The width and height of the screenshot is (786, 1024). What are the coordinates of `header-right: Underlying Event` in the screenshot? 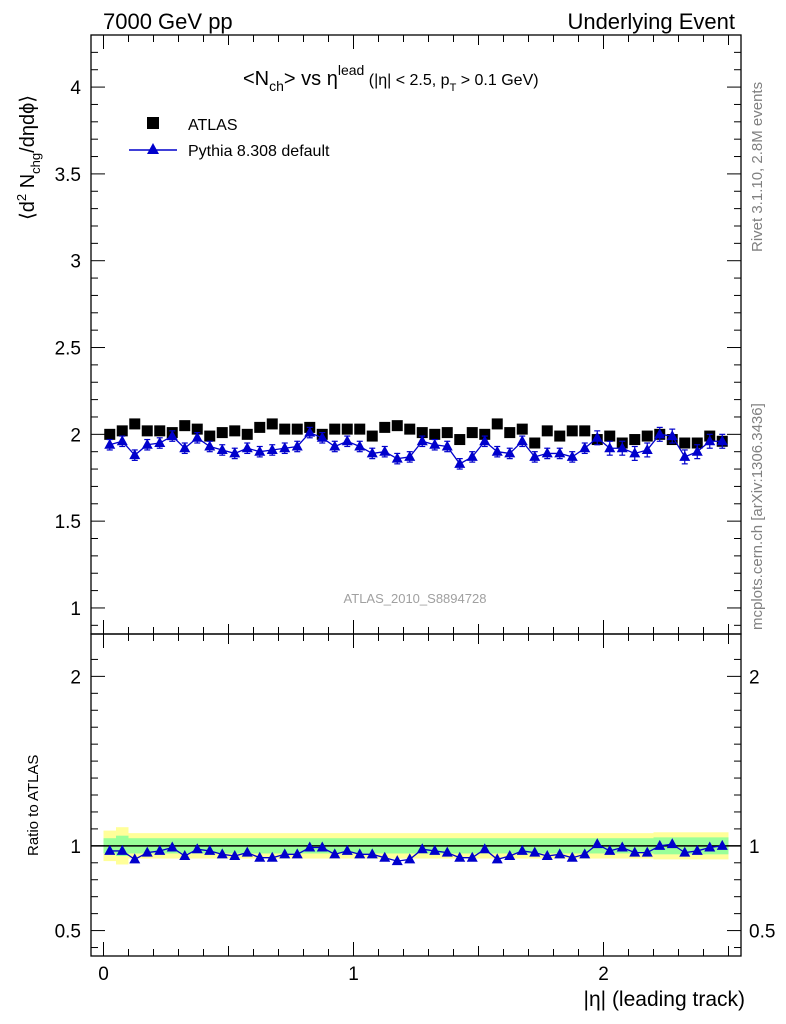 It's located at (651, 21).